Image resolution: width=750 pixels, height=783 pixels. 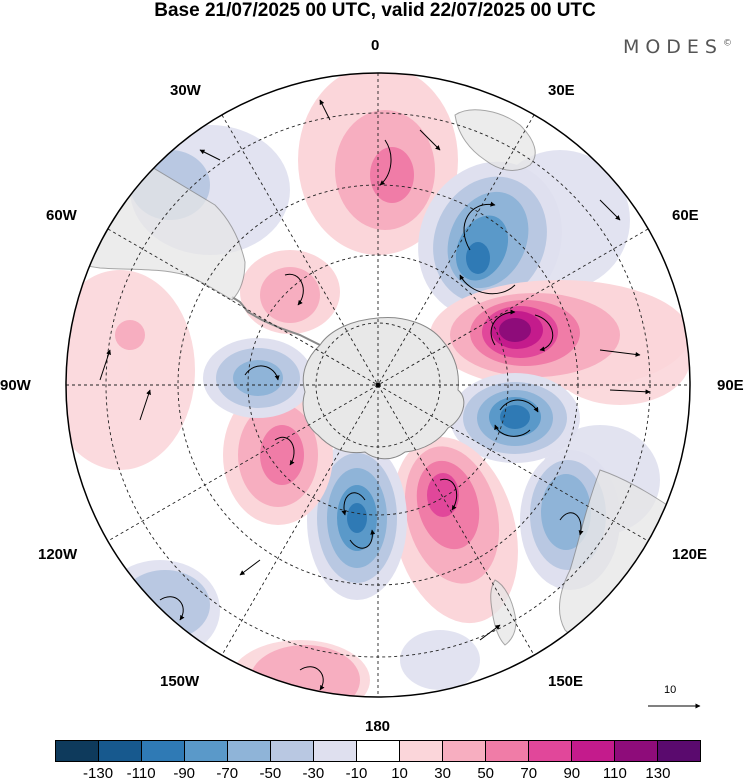 What do you see at coordinates (290, 292) in the screenshot?
I see `anomaly-positive-55w` at bounding box center [290, 292].